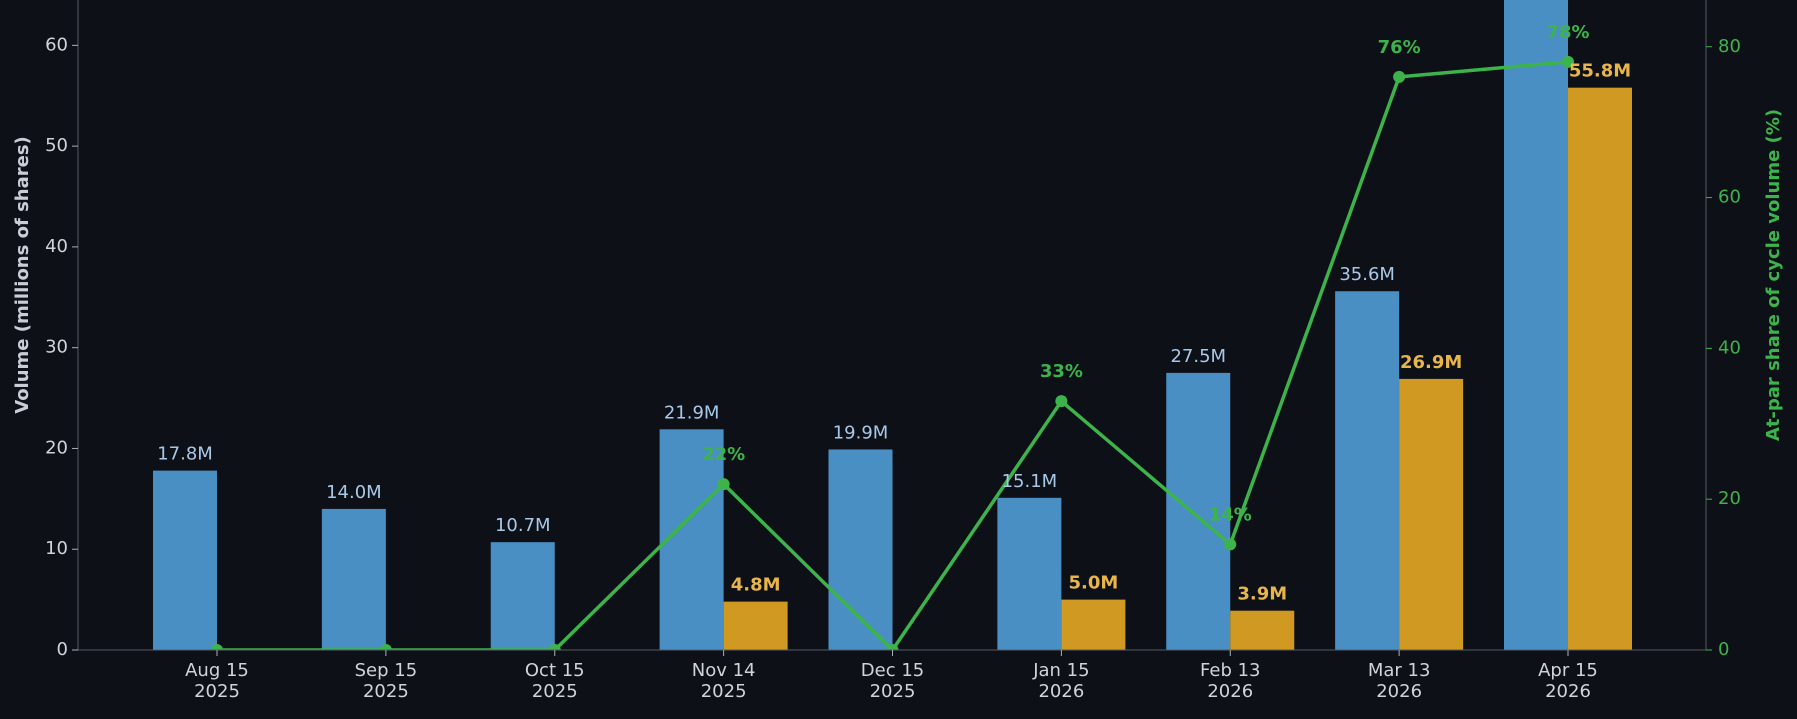 Image resolution: width=1797 pixels, height=719 pixels. Describe the element at coordinates (523, 525) in the screenshot. I see `bar-value-label: 10.7M` at that location.